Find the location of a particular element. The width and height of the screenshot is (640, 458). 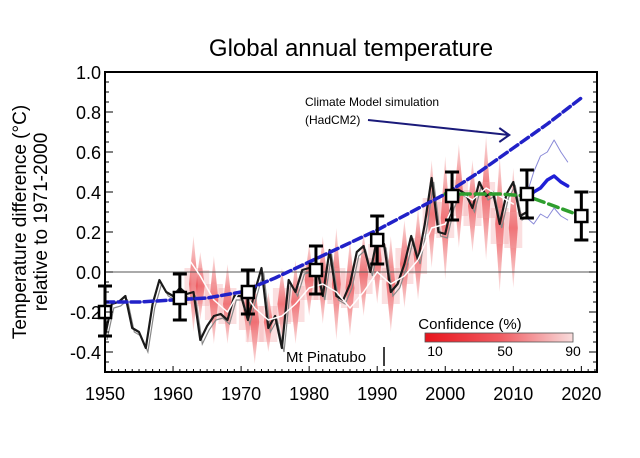

y-axis-label-line1: Temperature difference (°C) is located at coordinates (20, 222).